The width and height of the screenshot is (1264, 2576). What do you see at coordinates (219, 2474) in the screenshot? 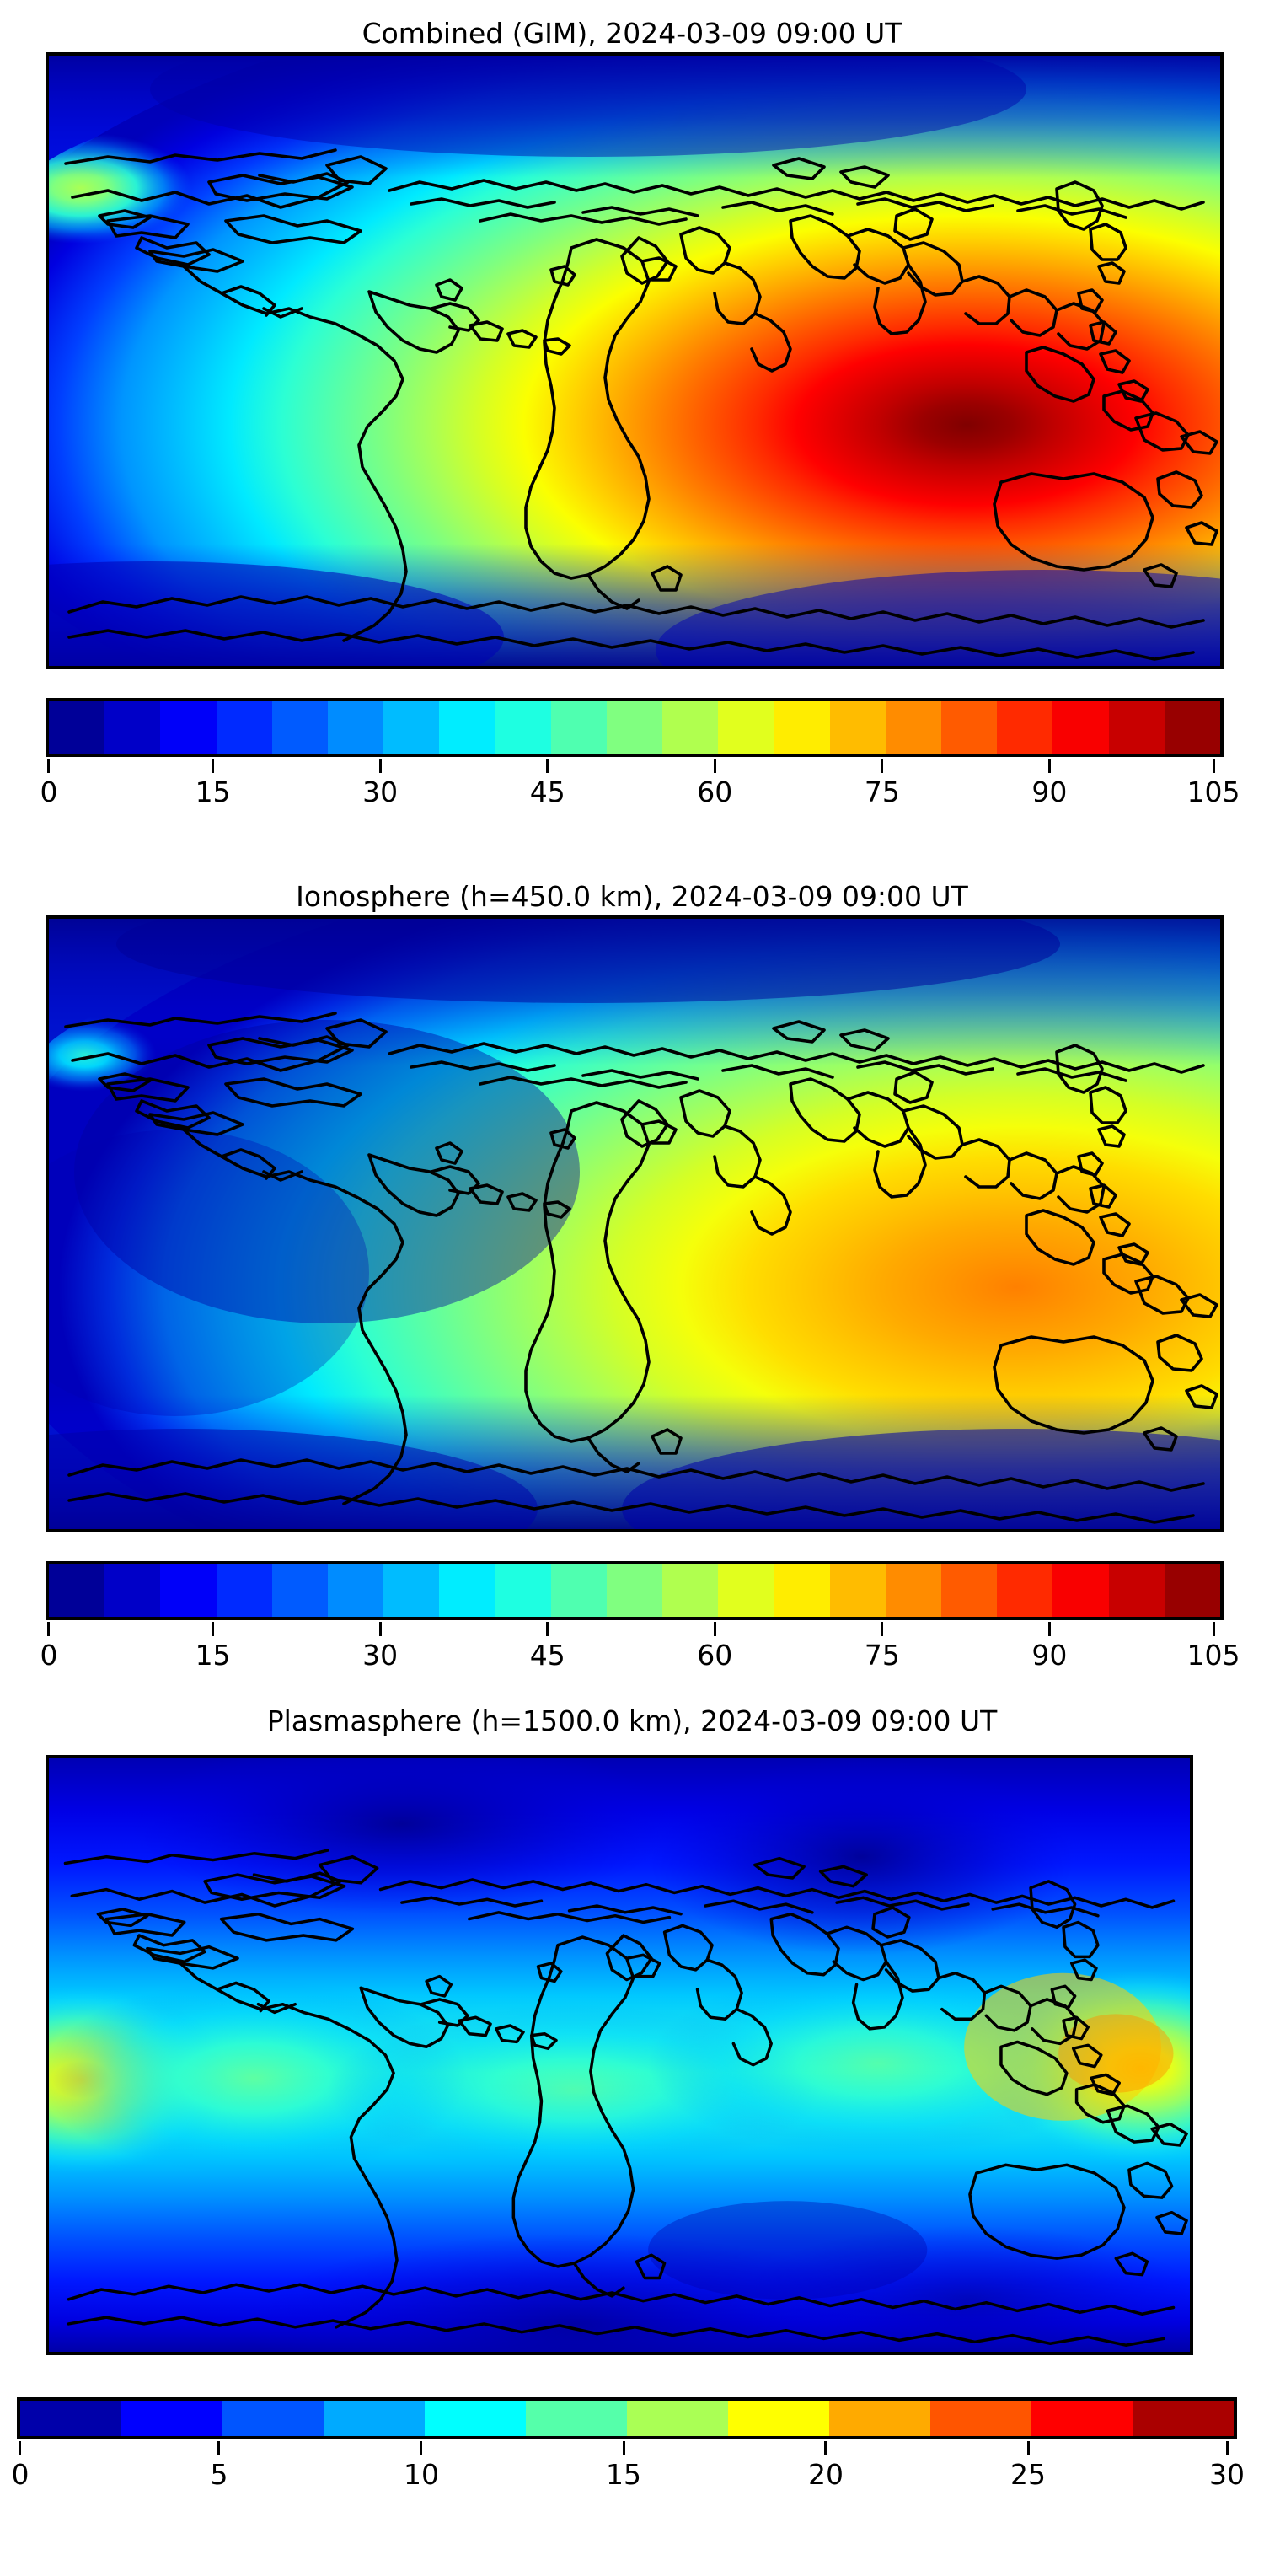
I see `colorbar-tick-label: 5` at bounding box center [219, 2474].